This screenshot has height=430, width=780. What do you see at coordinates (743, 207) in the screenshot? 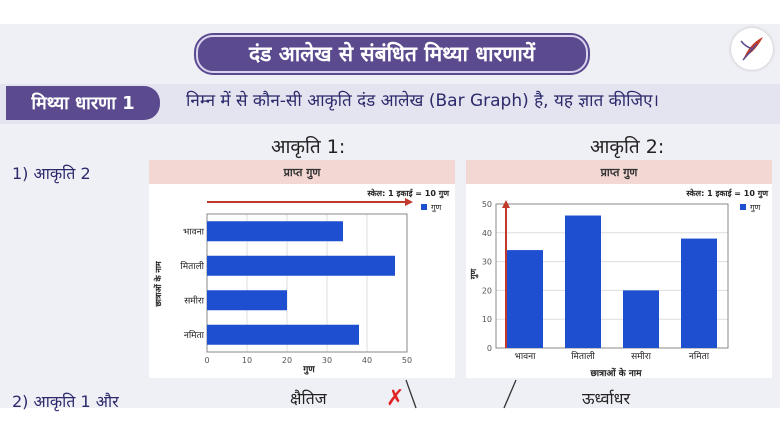
I see `chart2-legend-swatch` at bounding box center [743, 207].